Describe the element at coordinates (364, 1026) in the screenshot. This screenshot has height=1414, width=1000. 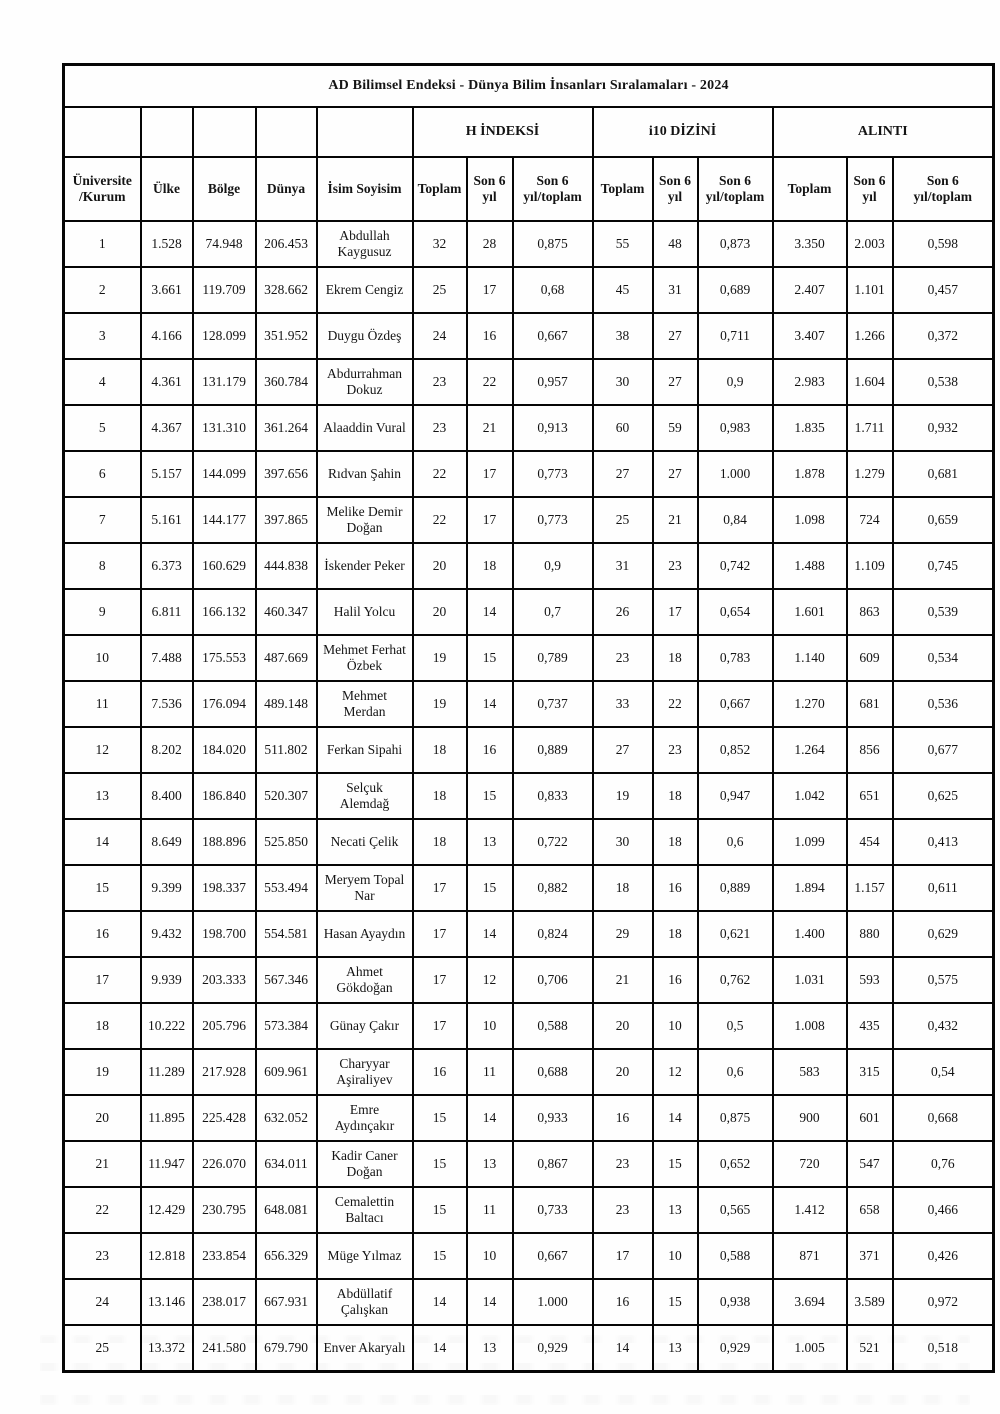
I see `scientist-name-cell: Günay Çakır` at that location.